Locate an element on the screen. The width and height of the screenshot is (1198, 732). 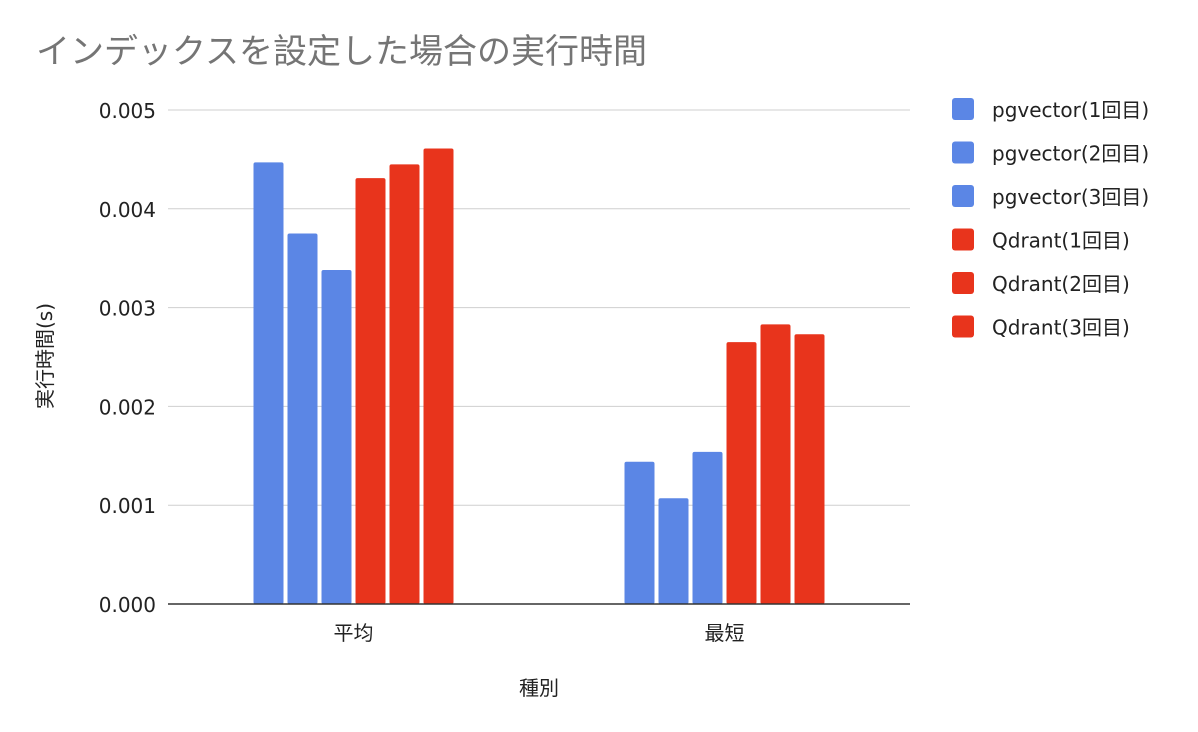
y-tick-label: 0.000 is located at coordinates (127, 605).